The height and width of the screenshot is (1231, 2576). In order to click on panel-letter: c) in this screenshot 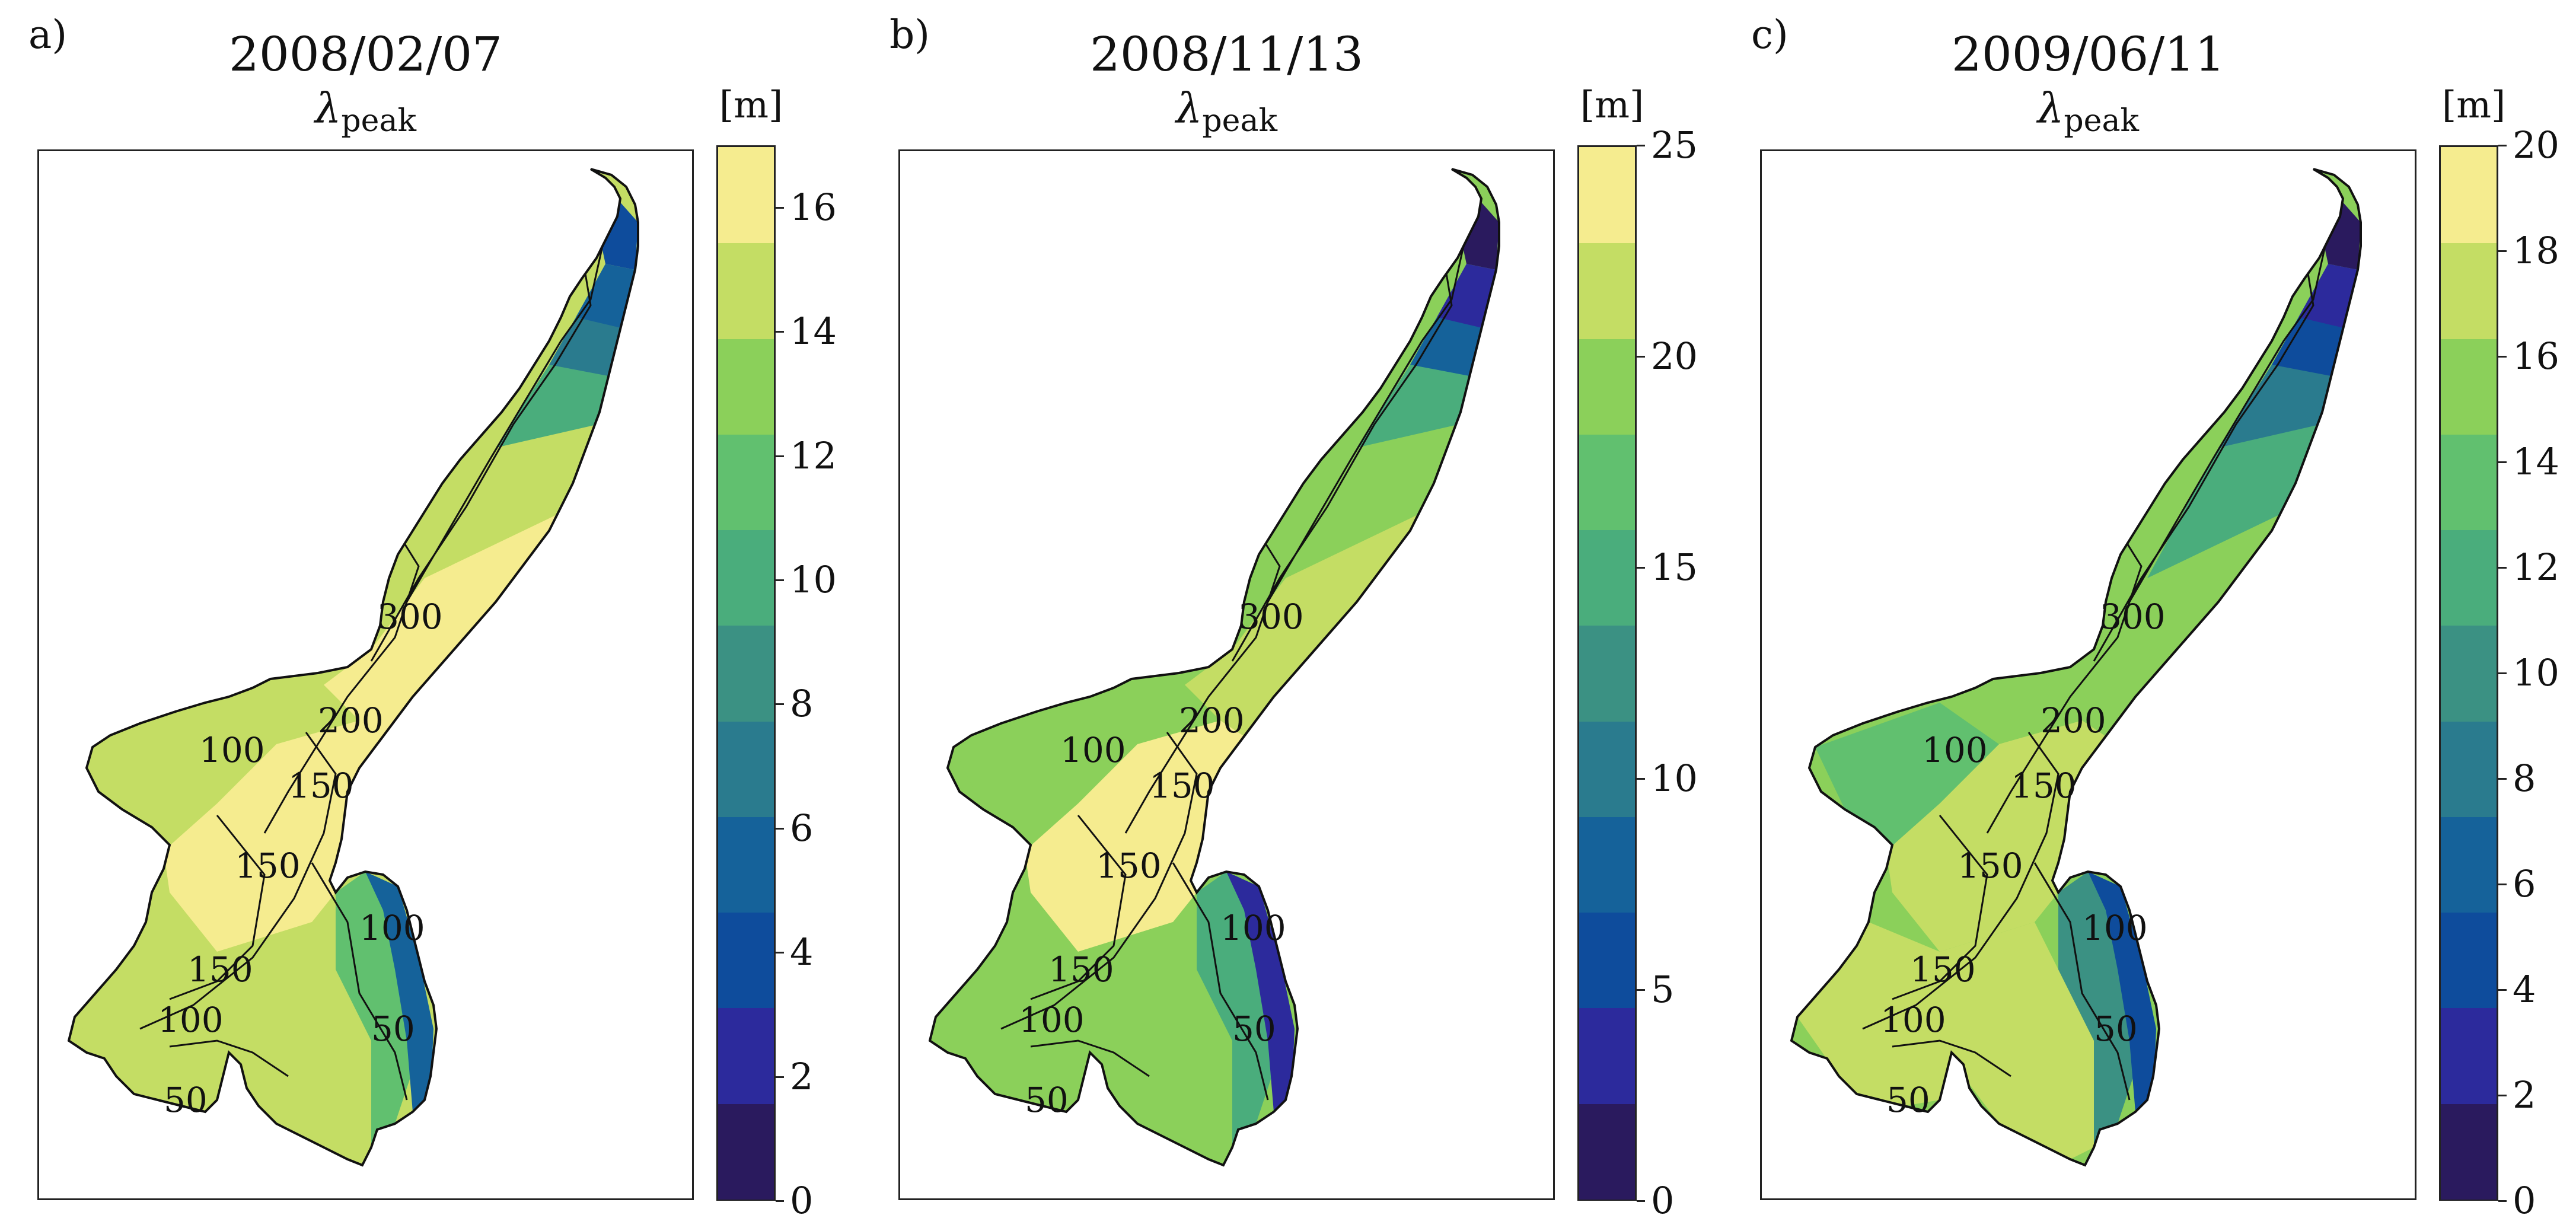, I will do `click(1769, 35)`.